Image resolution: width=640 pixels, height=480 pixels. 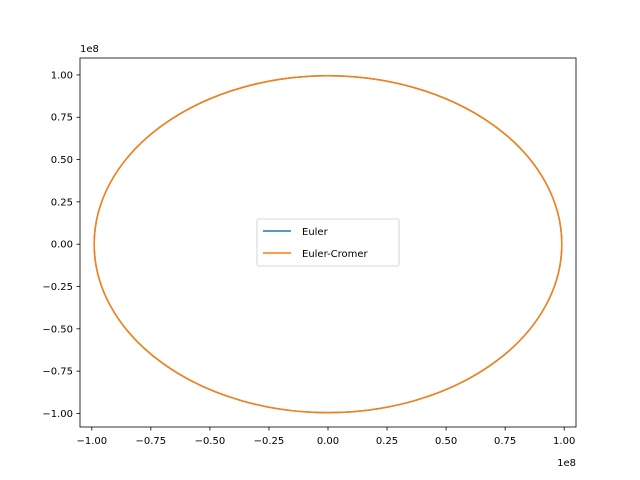 What do you see at coordinates (210, 441) in the screenshot?
I see `x-tick-label: −0.50` at bounding box center [210, 441].